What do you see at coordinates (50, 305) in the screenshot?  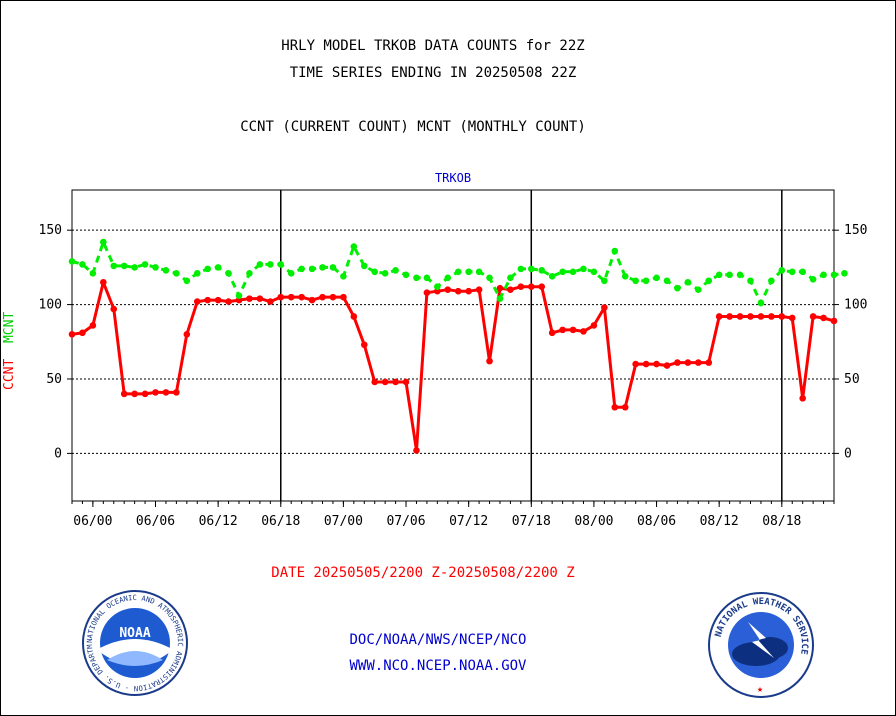 I see `y-tick-label-left: 100` at bounding box center [50, 305].